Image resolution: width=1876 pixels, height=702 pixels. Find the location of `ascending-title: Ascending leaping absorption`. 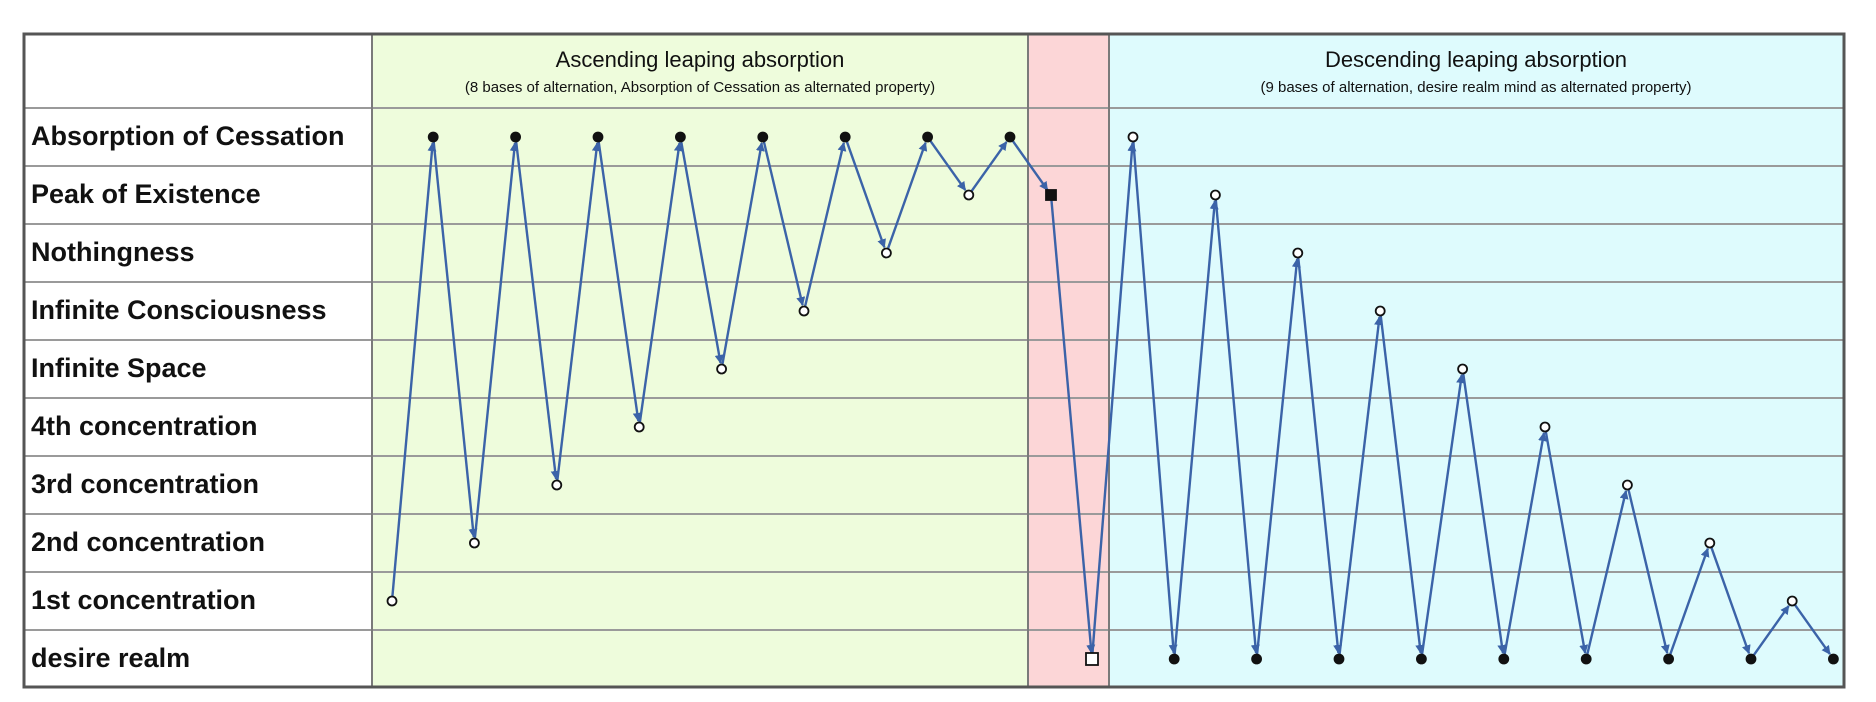

ascending-title: Ascending leaping absorption is located at coordinates (700, 59).